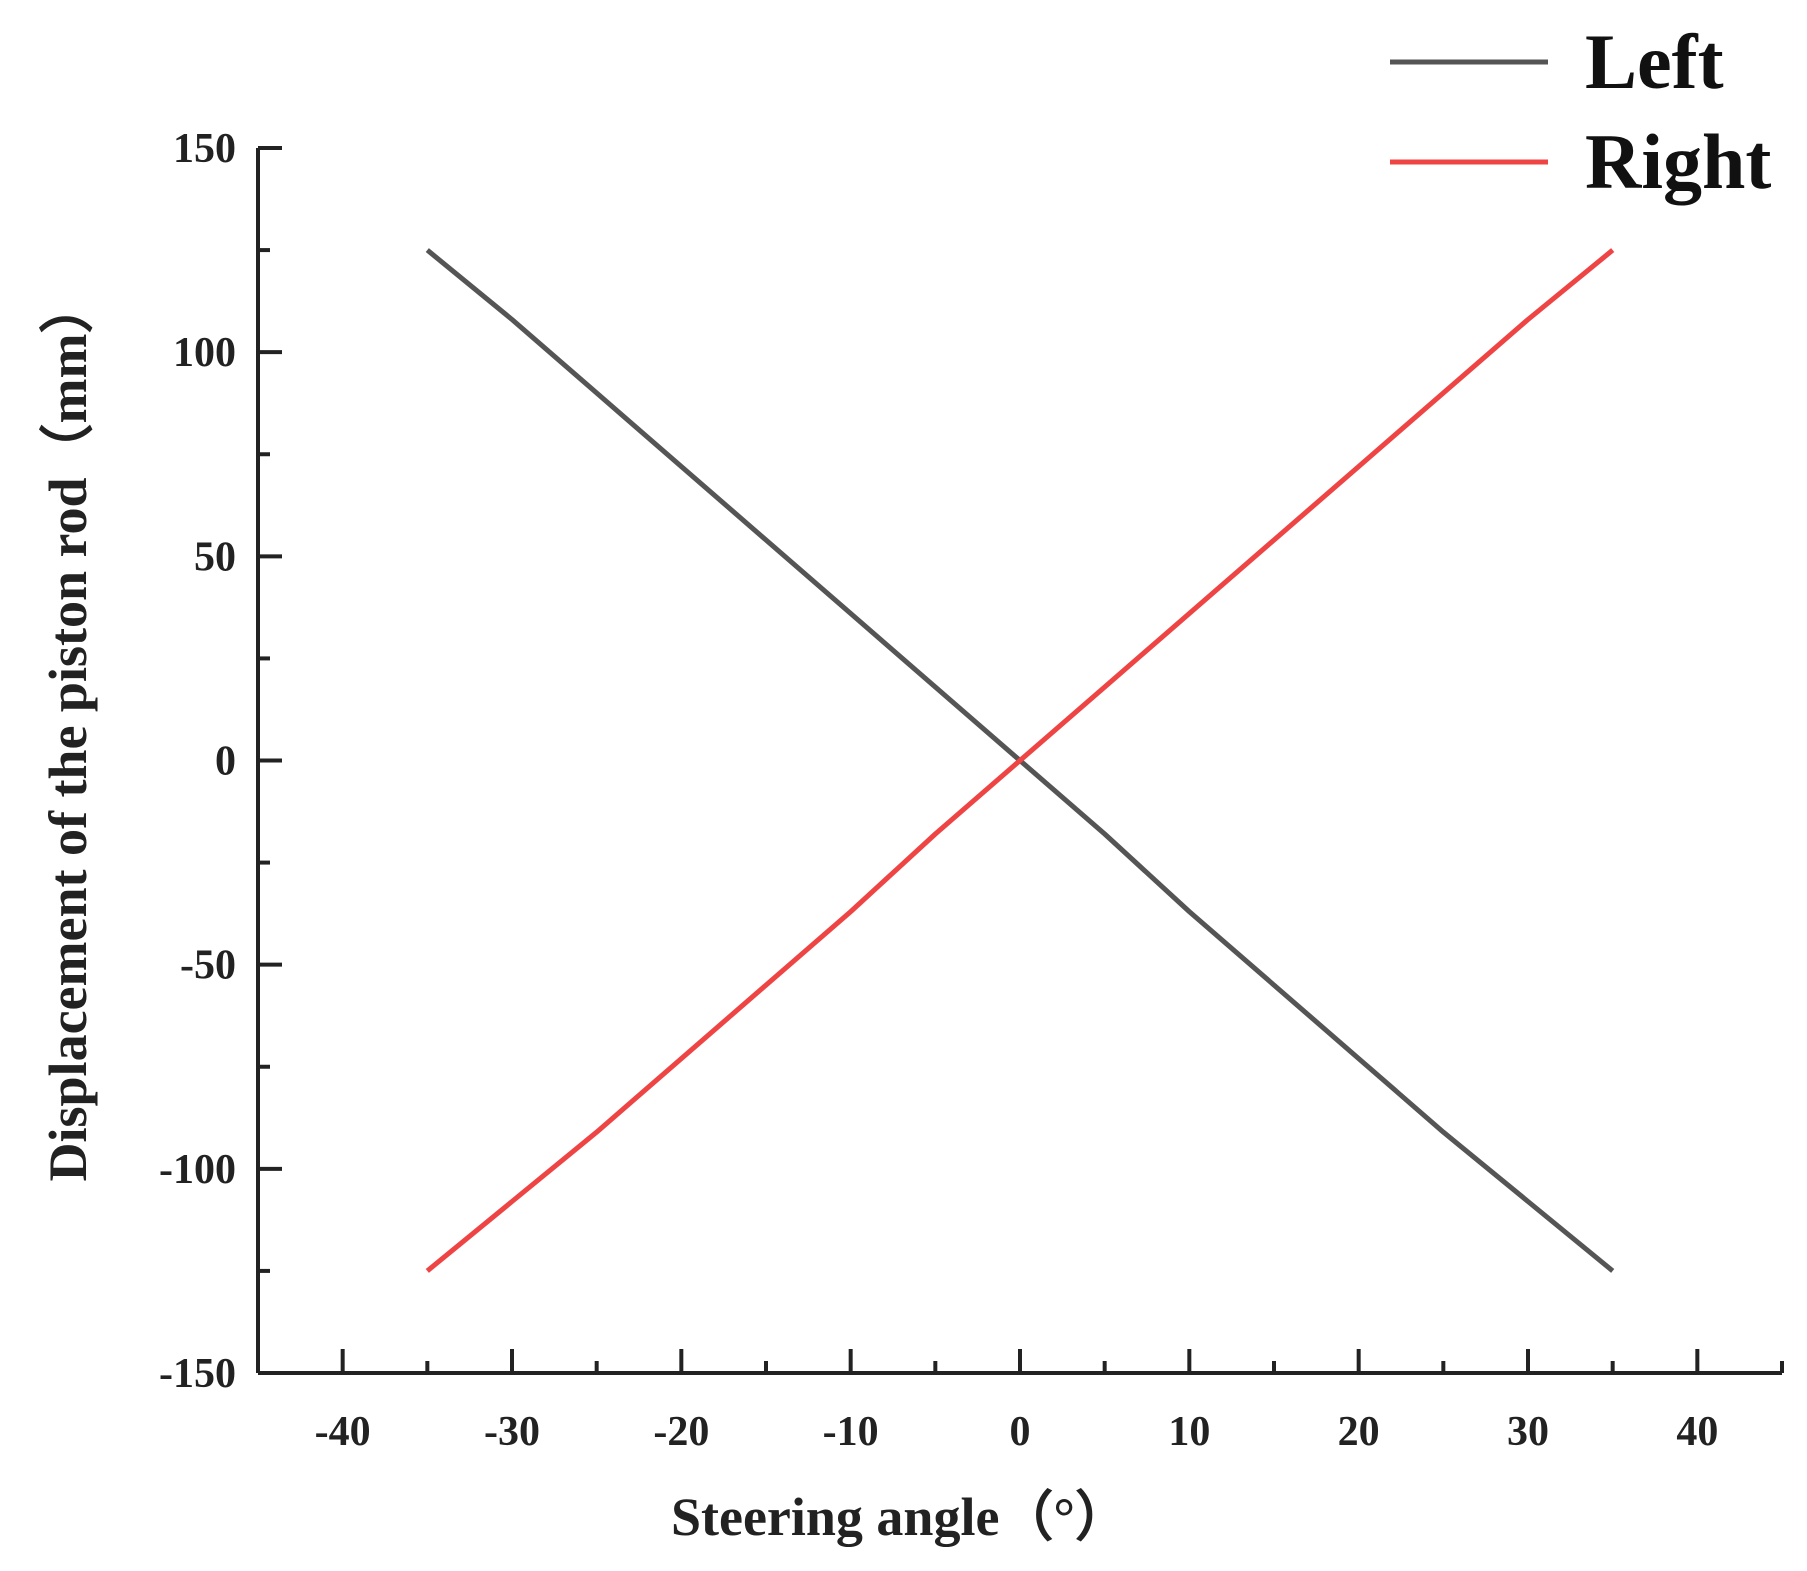  What do you see at coordinates (208, 966) in the screenshot?
I see `y-tick-label: -50` at bounding box center [208, 966].